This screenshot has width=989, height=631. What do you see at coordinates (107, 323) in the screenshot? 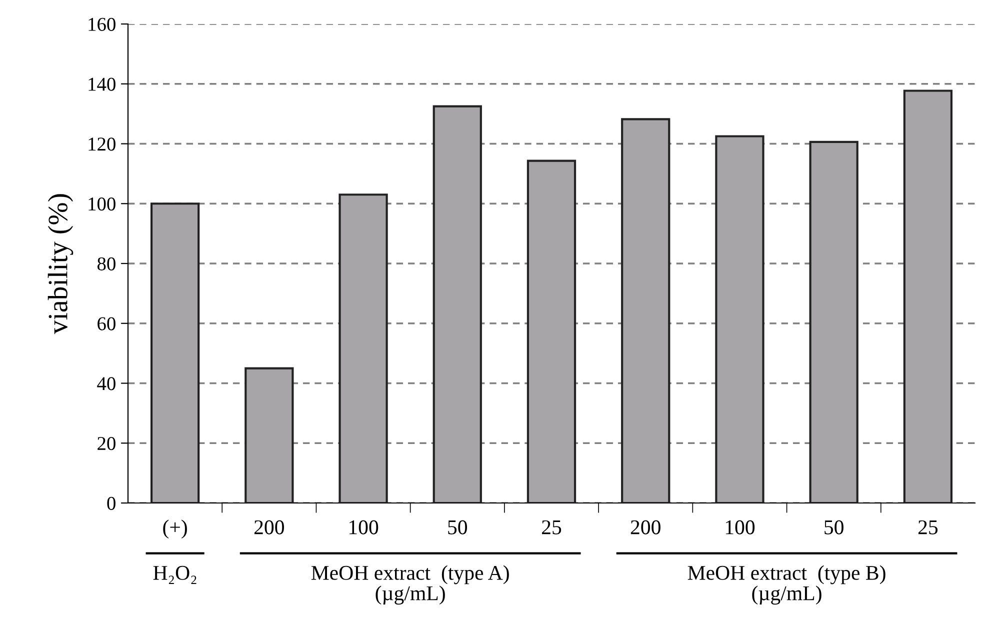
I see `y-tick-label: 60` at bounding box center [107, 323].